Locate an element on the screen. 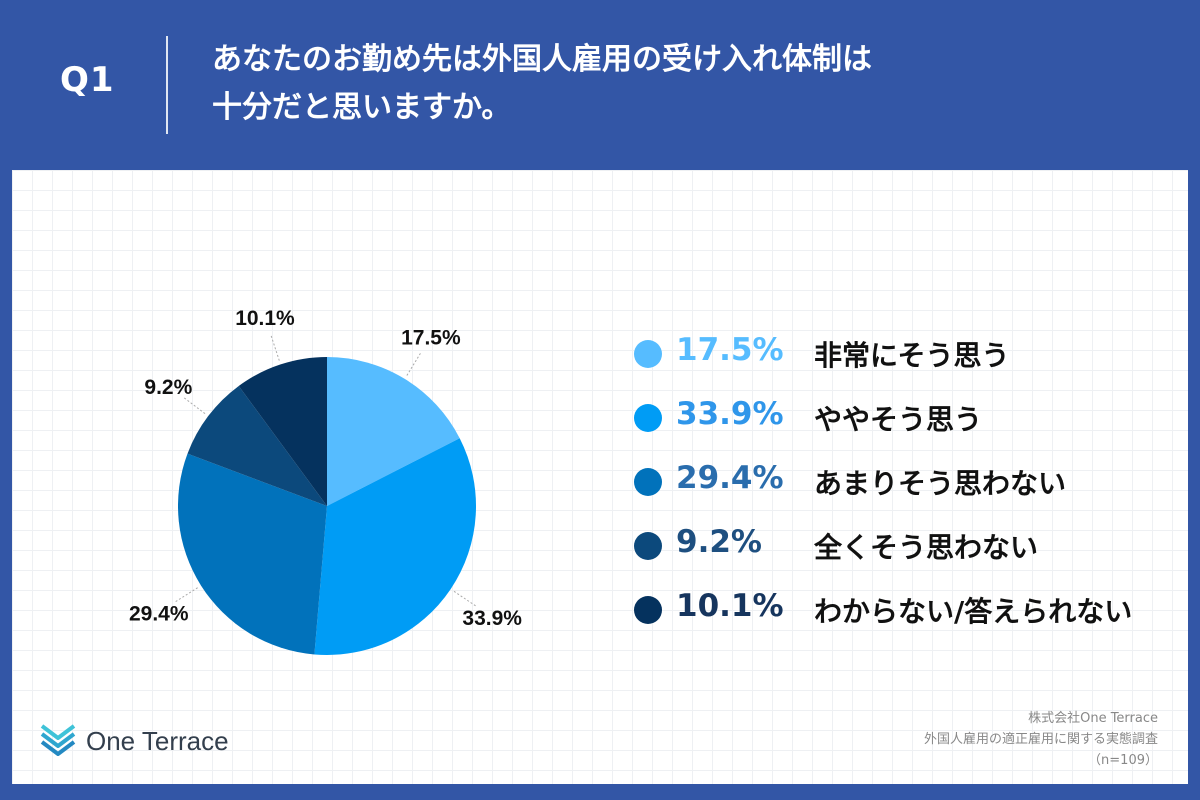 This screenshot has height=800, width=1200. legend-percent: 33.9% is located at coordinates (730, 414).